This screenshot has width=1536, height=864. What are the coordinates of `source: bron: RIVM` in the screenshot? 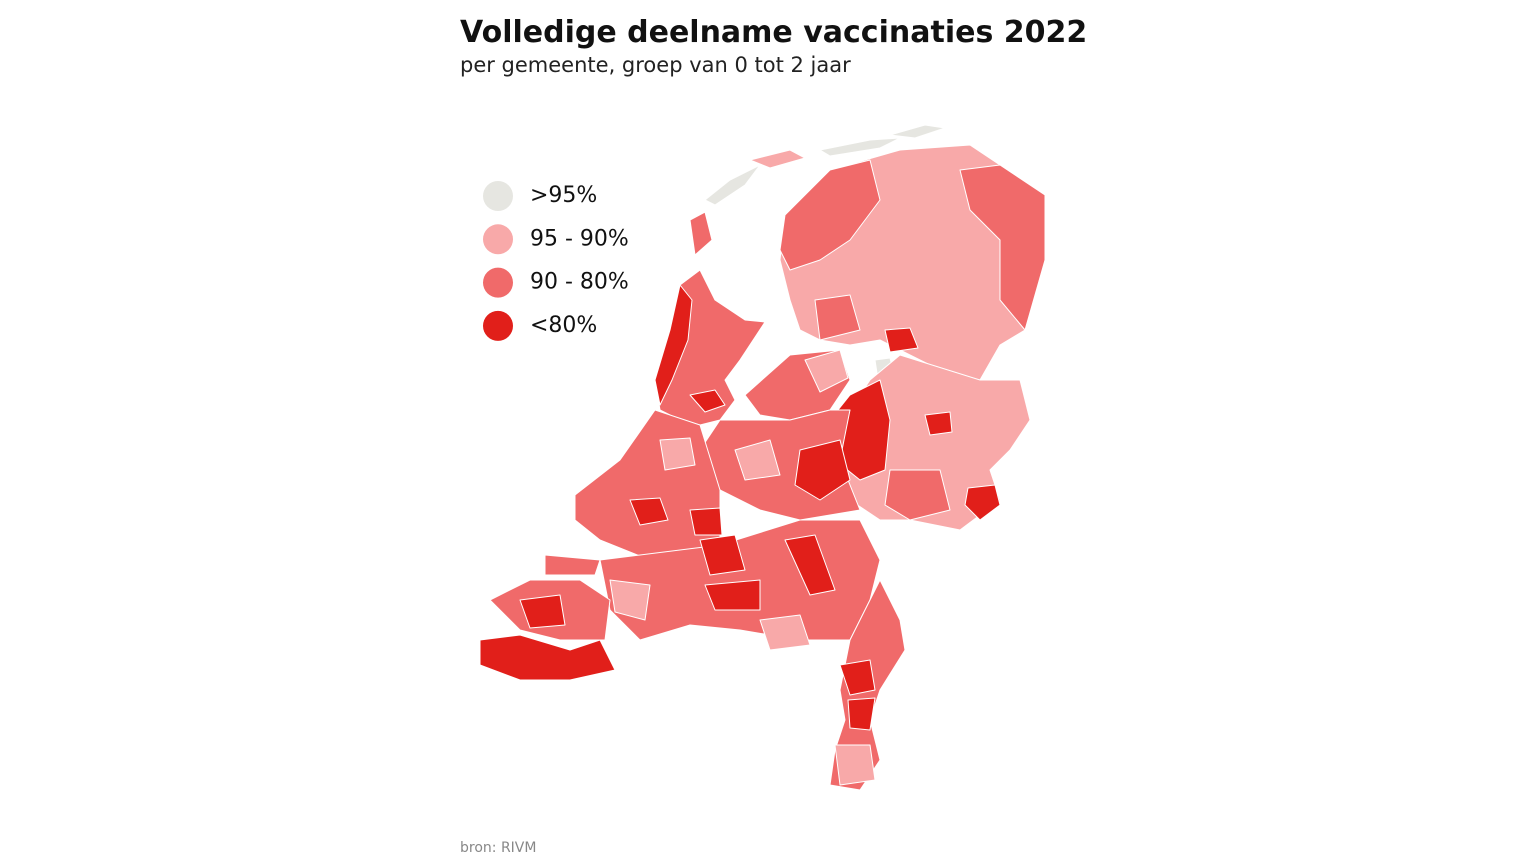 It's located at (498, 848).